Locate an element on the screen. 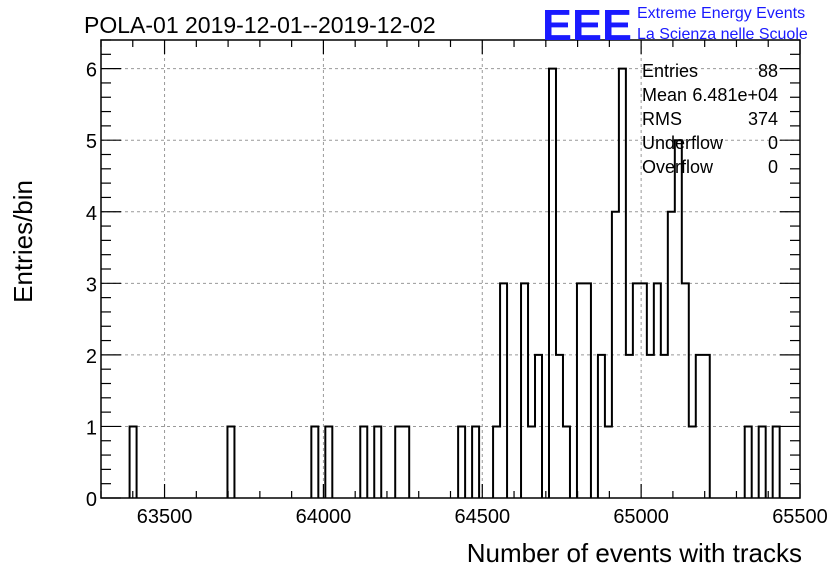 Image resolution: width=836 pixels, height=572 pixels. chart-title: POLA-01 2019-12-01--2019-12-02 is located at coordinates (260, 25).